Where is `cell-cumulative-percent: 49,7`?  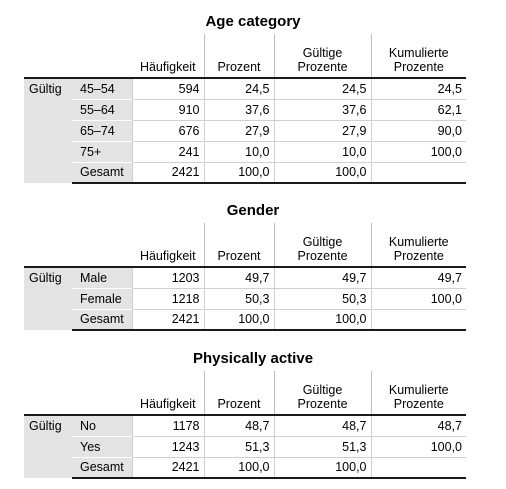 cell-cumulative-percent: 49,7 is located at coordinates (418, 277).